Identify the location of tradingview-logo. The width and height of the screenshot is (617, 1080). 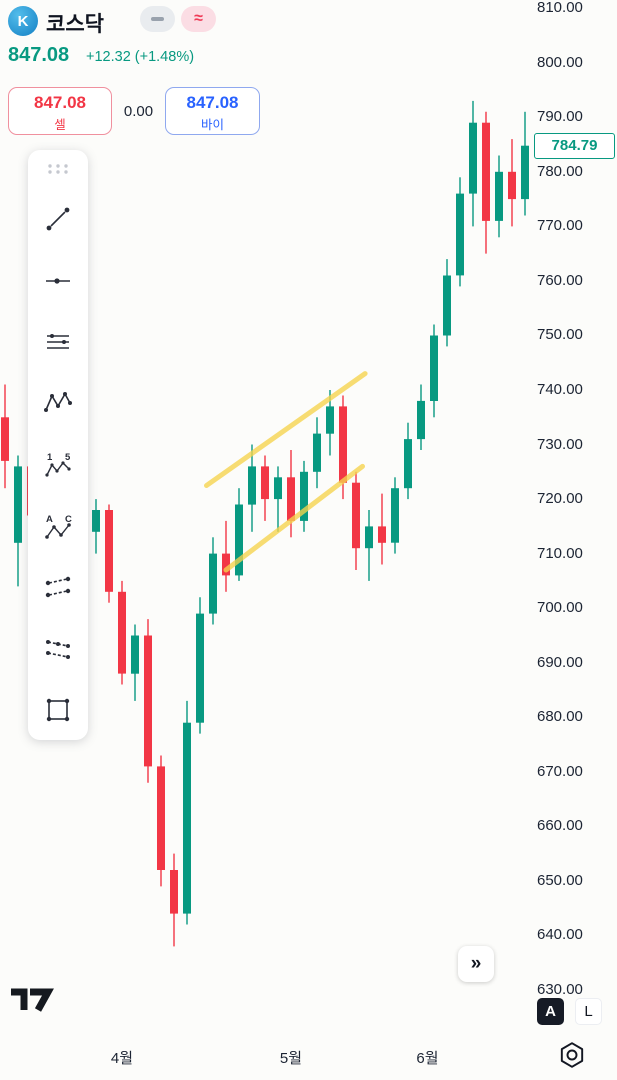
(31, 1001).